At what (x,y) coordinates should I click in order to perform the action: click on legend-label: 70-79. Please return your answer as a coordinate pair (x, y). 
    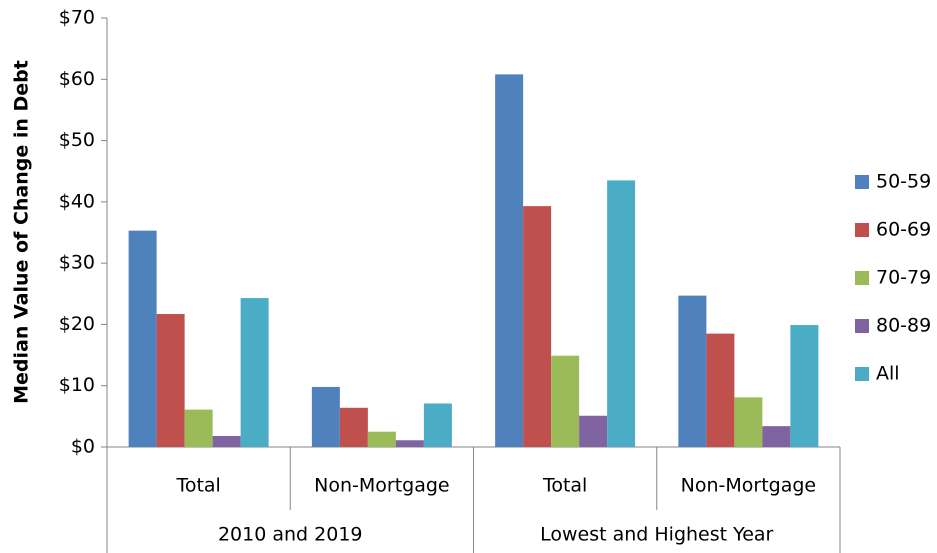
    Looking at the image, I should click on (903, 278).